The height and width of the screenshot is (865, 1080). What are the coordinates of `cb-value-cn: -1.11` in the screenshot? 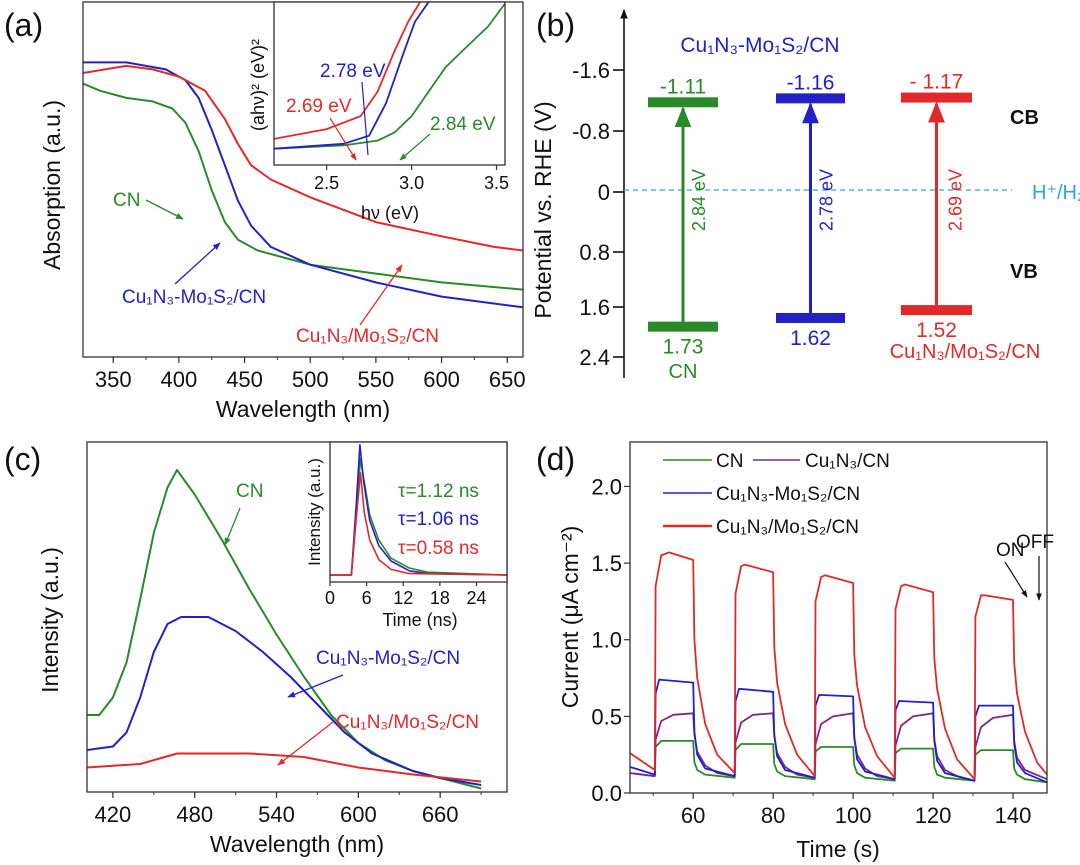 It's located at (683, 86).